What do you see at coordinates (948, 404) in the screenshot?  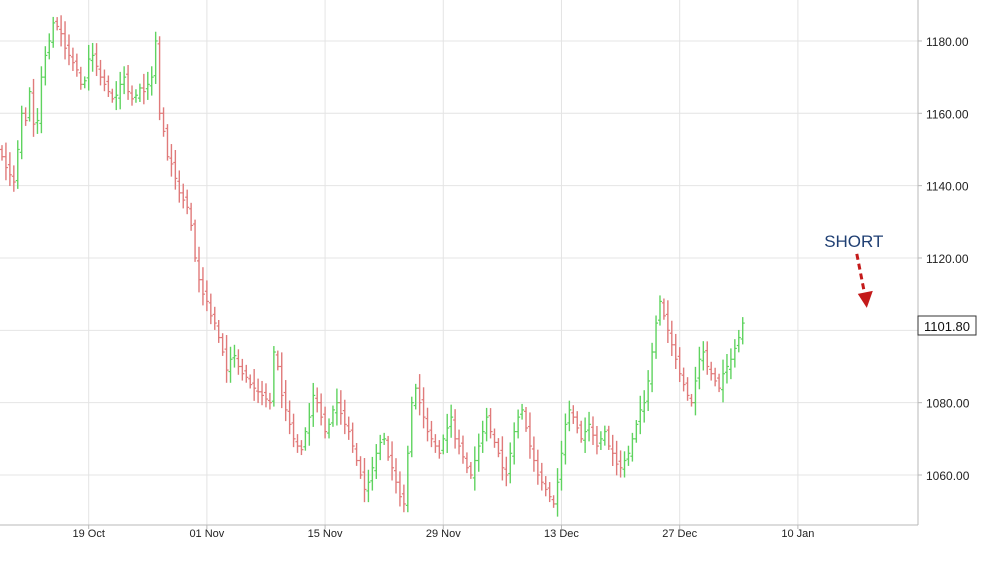 I see `y-tick-label: 1080.00` at bounding box center [948, 404].